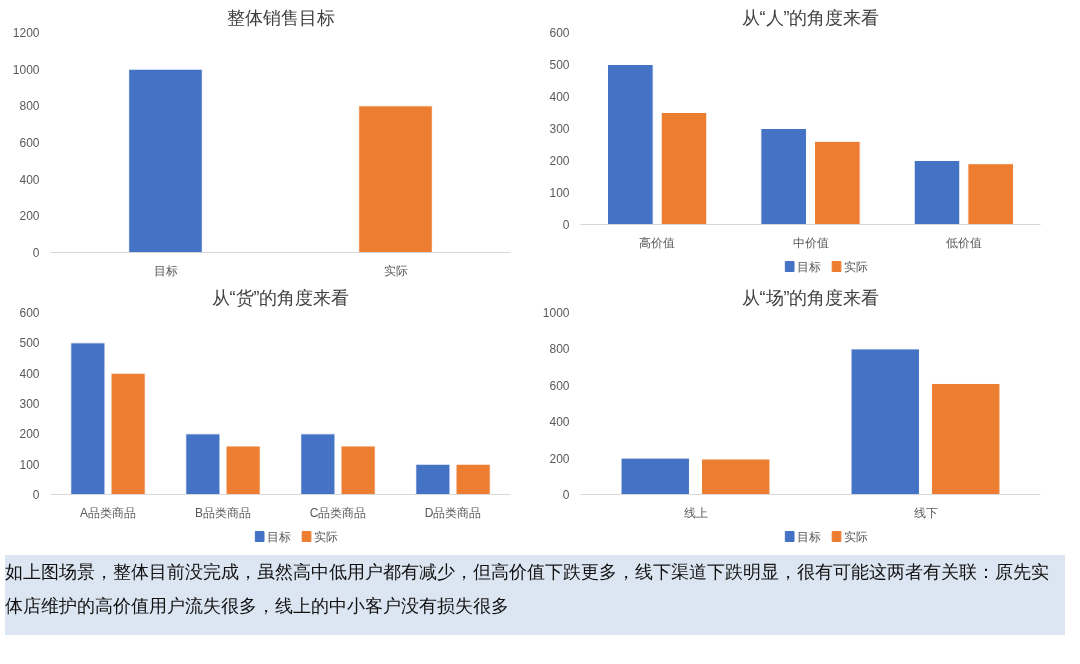 This screenshot has width=1080, height=664. Describe the element at coordinates (223, 512) in the screenshot. I see `x-tick-label: B品类商品` at that location.